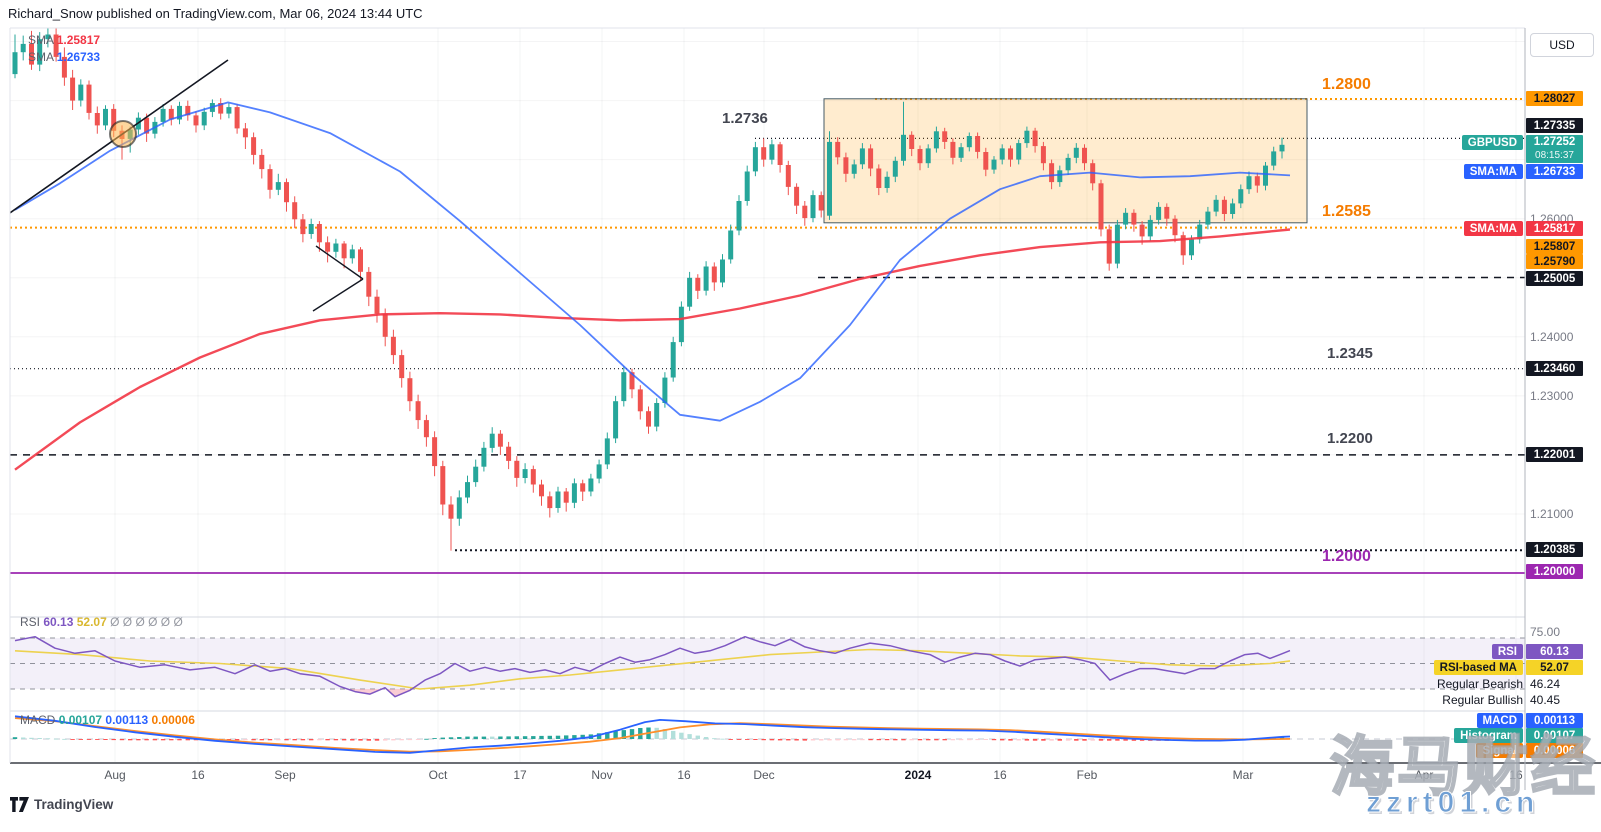  I want to click on series-label: Regular Bullish, so click(1482, 700).